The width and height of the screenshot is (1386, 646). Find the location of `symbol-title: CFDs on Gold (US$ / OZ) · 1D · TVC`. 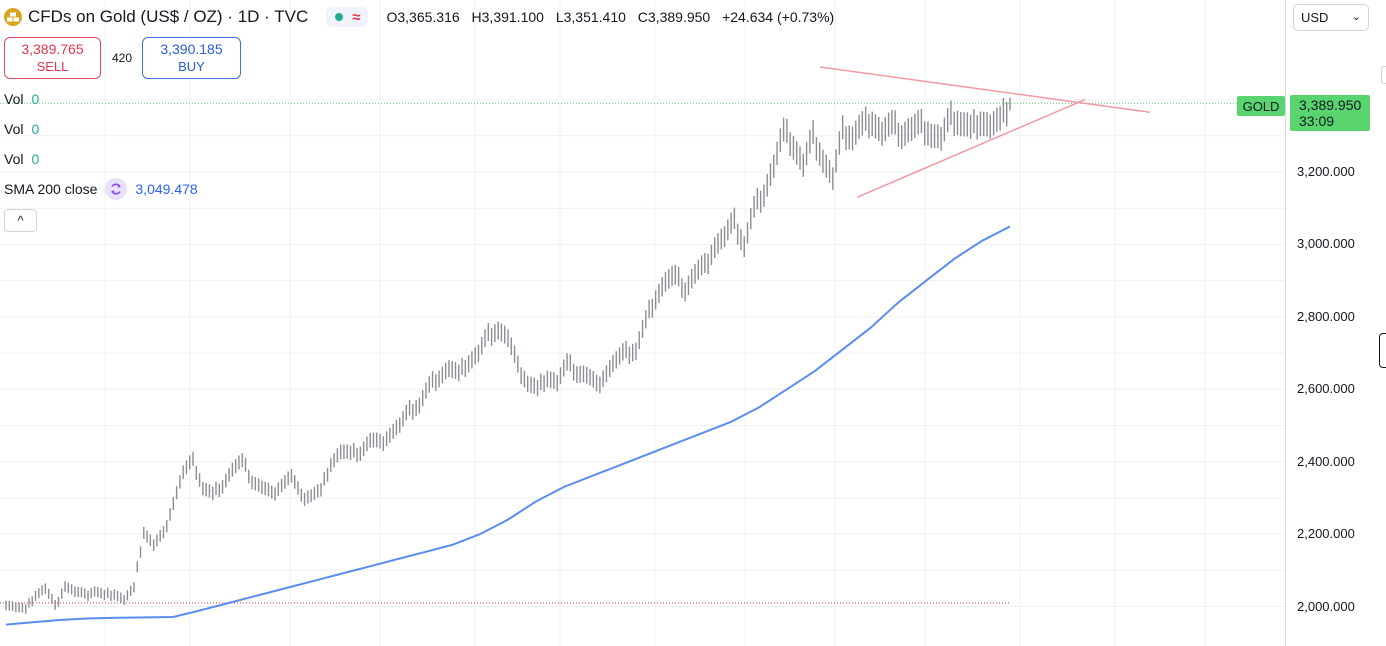

symbol-title: CFDs on Gold (US$ / OZ) · 1D · TVC is located at coordinates (168, 16).